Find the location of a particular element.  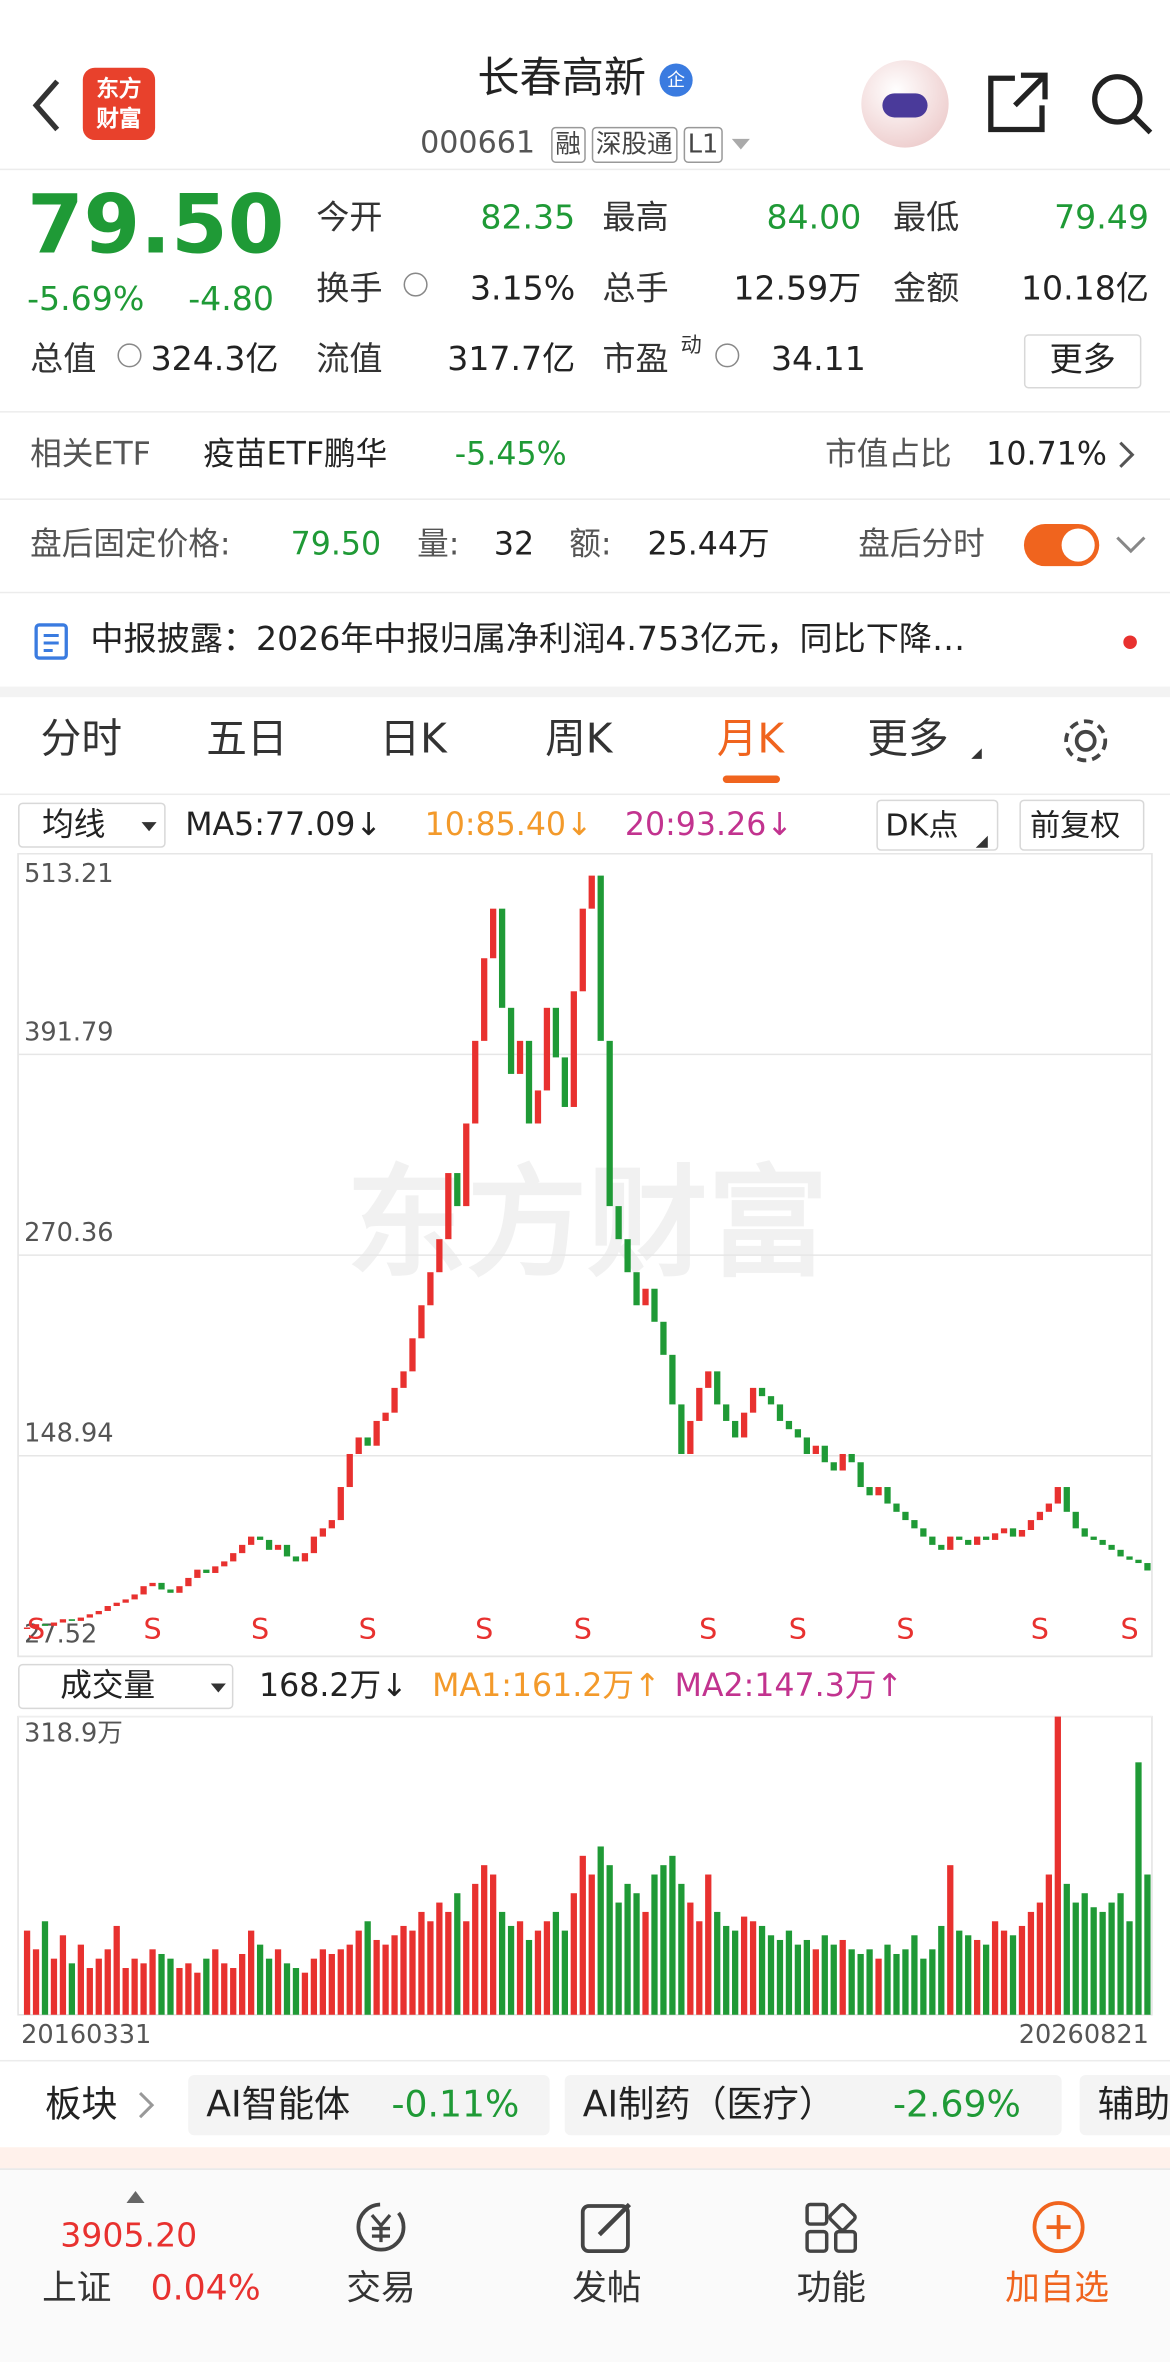

expand-icon is located at coordinates (1130, 545).